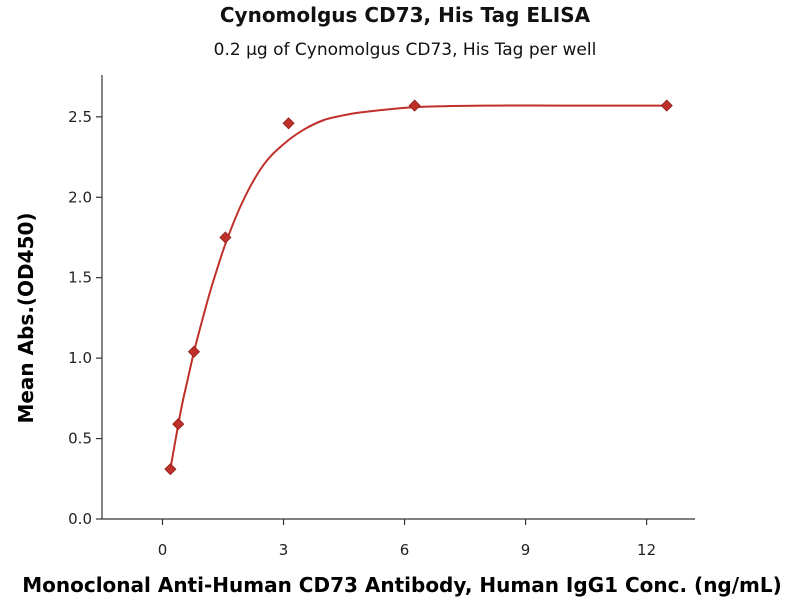 This screenshot has height=600, width=800. Describe the element at coordinates (526, 550) in the screenshot. I see `x-tick-label: 9` at that location.